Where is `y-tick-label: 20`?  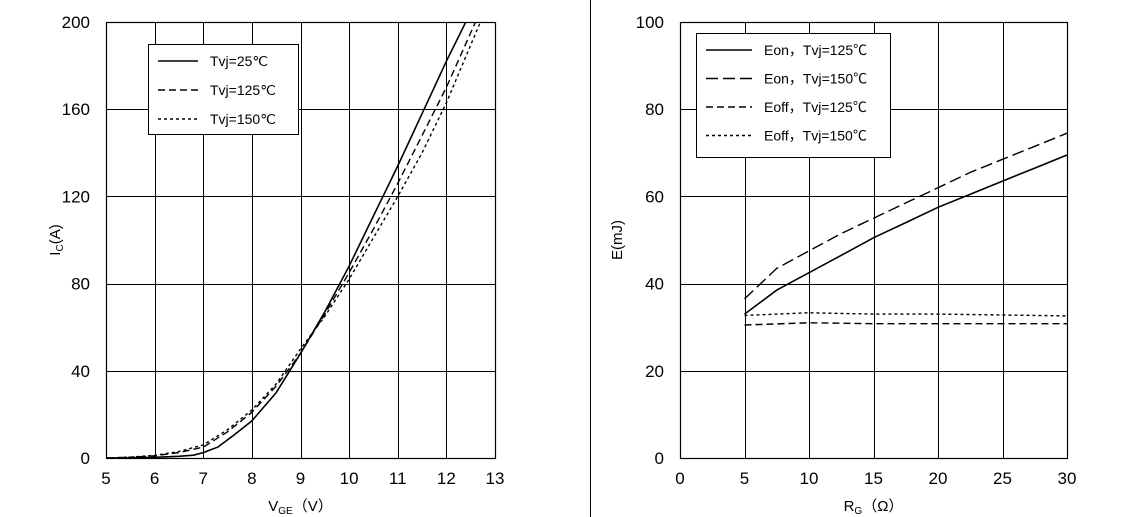 y-tick-label: 20 is located at coordinates (654, 371).